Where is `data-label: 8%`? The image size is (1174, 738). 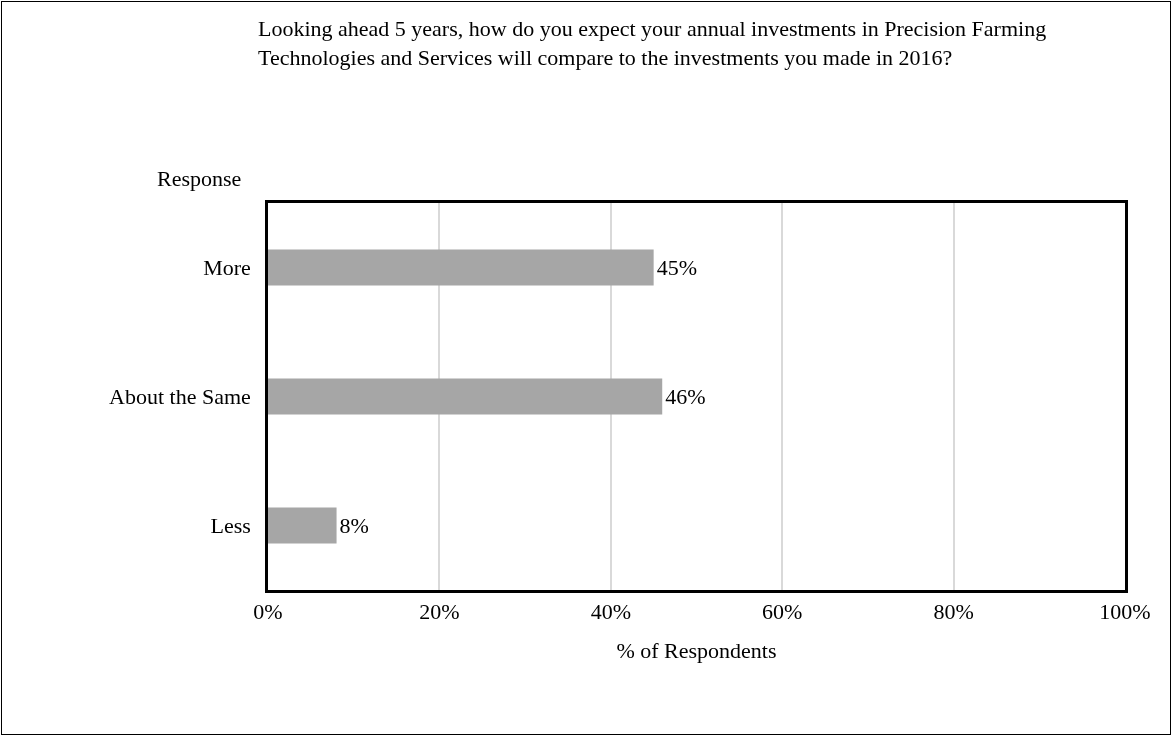
data-label: 8% is located at coordinates (354, 525).